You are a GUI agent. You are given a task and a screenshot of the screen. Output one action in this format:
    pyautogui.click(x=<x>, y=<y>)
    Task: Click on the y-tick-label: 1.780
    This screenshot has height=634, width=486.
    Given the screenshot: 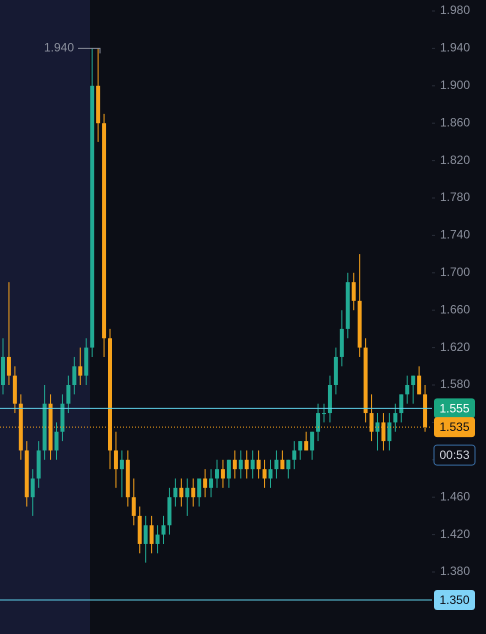 What is the action you would take?
    pyautogui.click(x=455, y=197)
    